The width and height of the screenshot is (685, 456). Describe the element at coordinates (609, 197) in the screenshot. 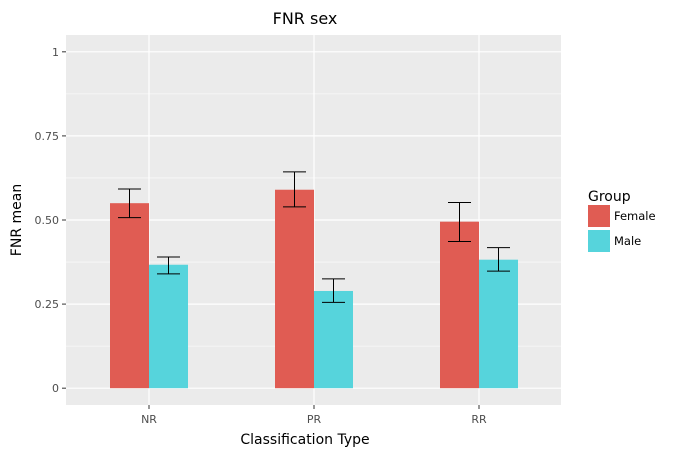

I see `legend-title: Group` at that location.